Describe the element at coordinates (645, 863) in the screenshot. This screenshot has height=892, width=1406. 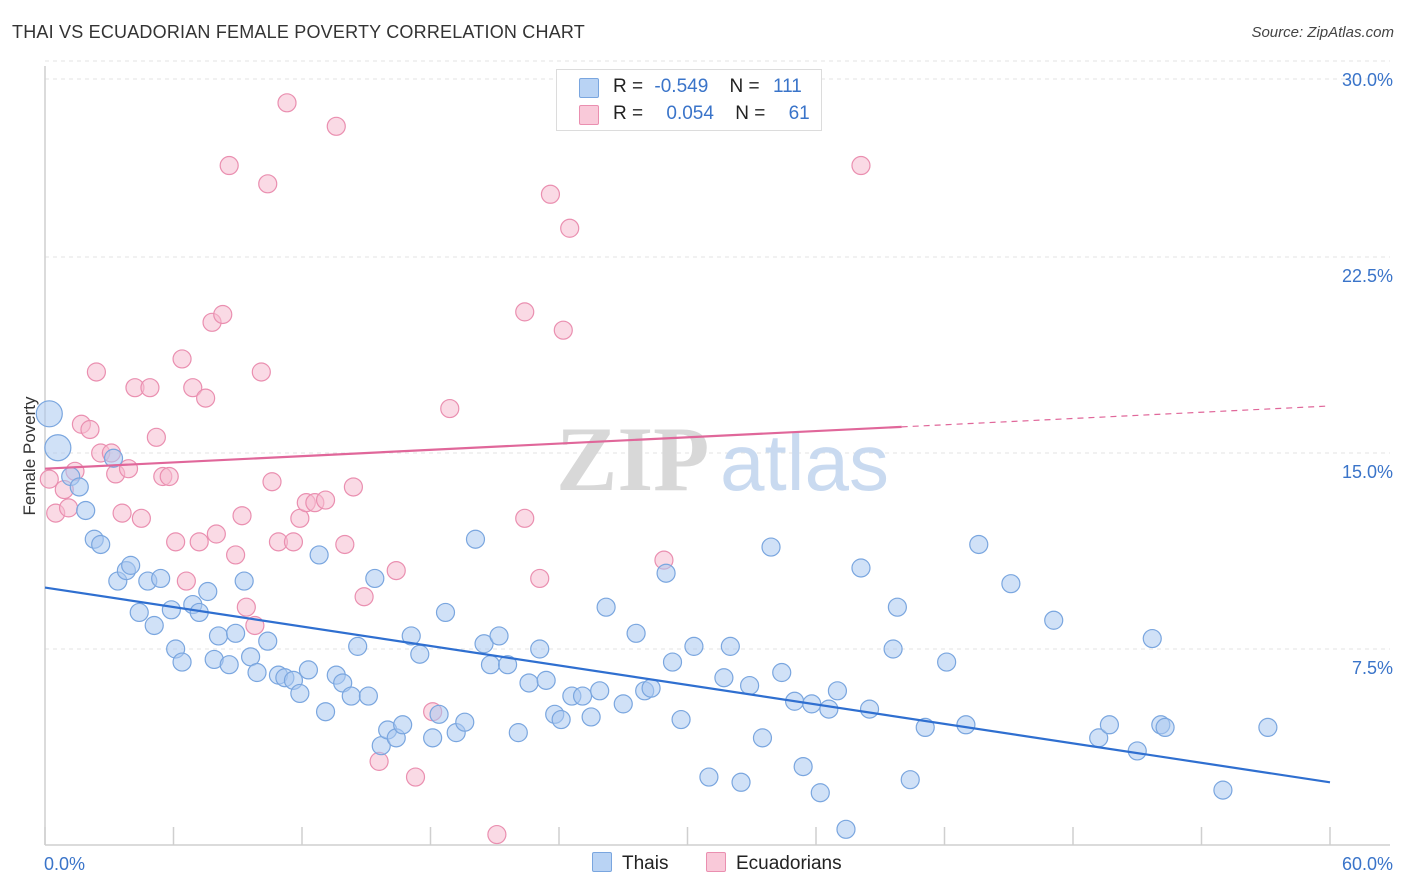
I see `legend-thais-label: Thais` at that location.